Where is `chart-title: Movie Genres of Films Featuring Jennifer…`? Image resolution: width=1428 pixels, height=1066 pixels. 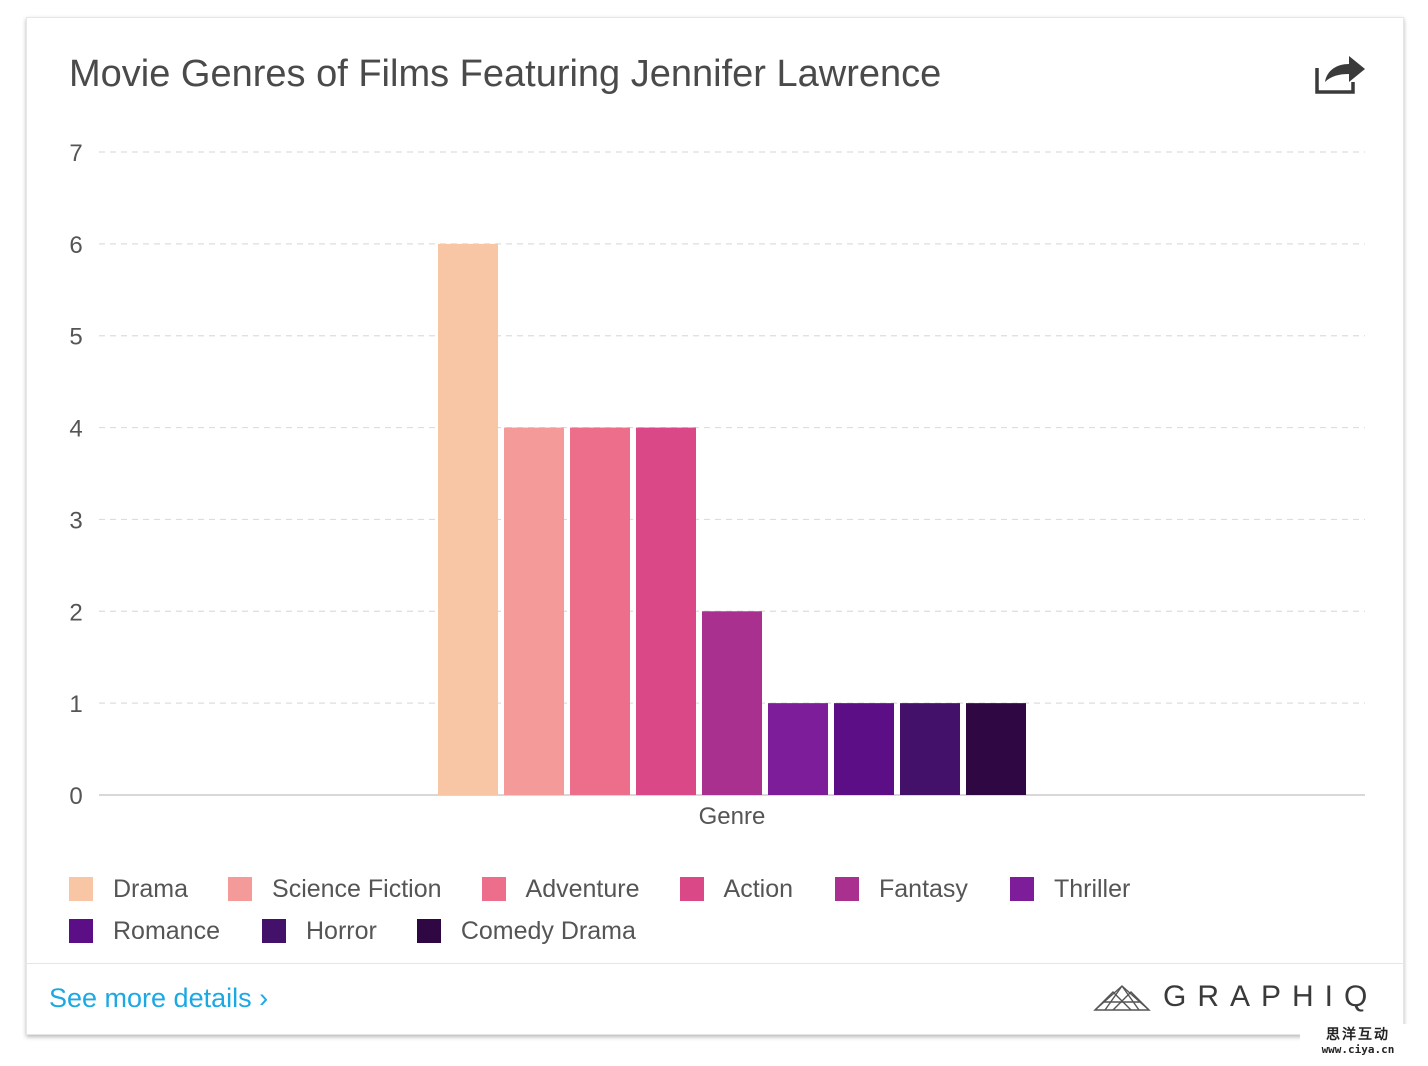 chart-title: Movie Genres of Films Featuring Jennifer… is located at coordinates (505, 74).